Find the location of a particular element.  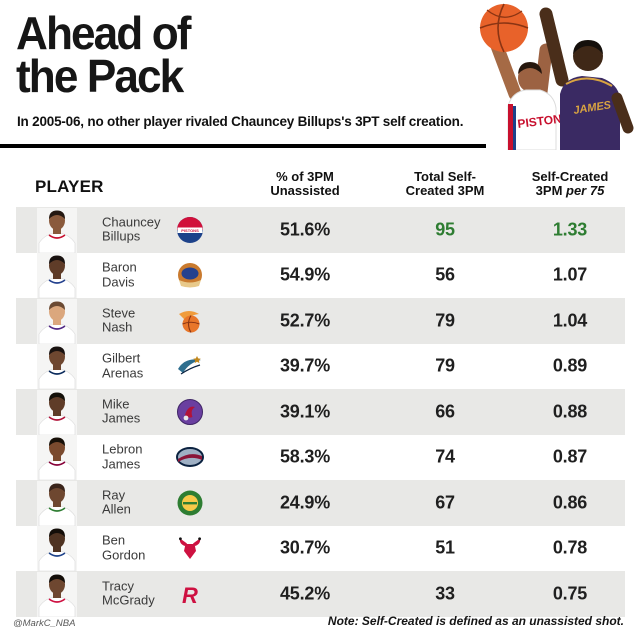

pct-3pm-unassisted-value: 45.2% is located at coordinates (305, 593).